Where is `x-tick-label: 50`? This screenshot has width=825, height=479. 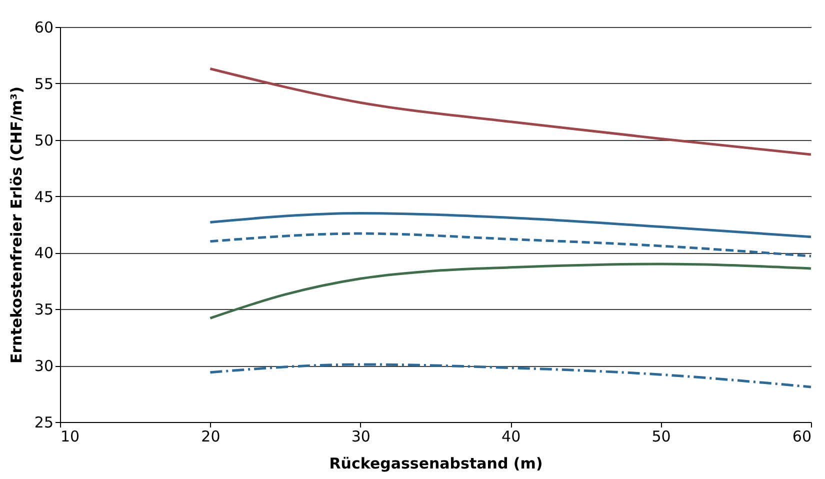 x-tick-label: 50 is located at coordinates (661, 437).